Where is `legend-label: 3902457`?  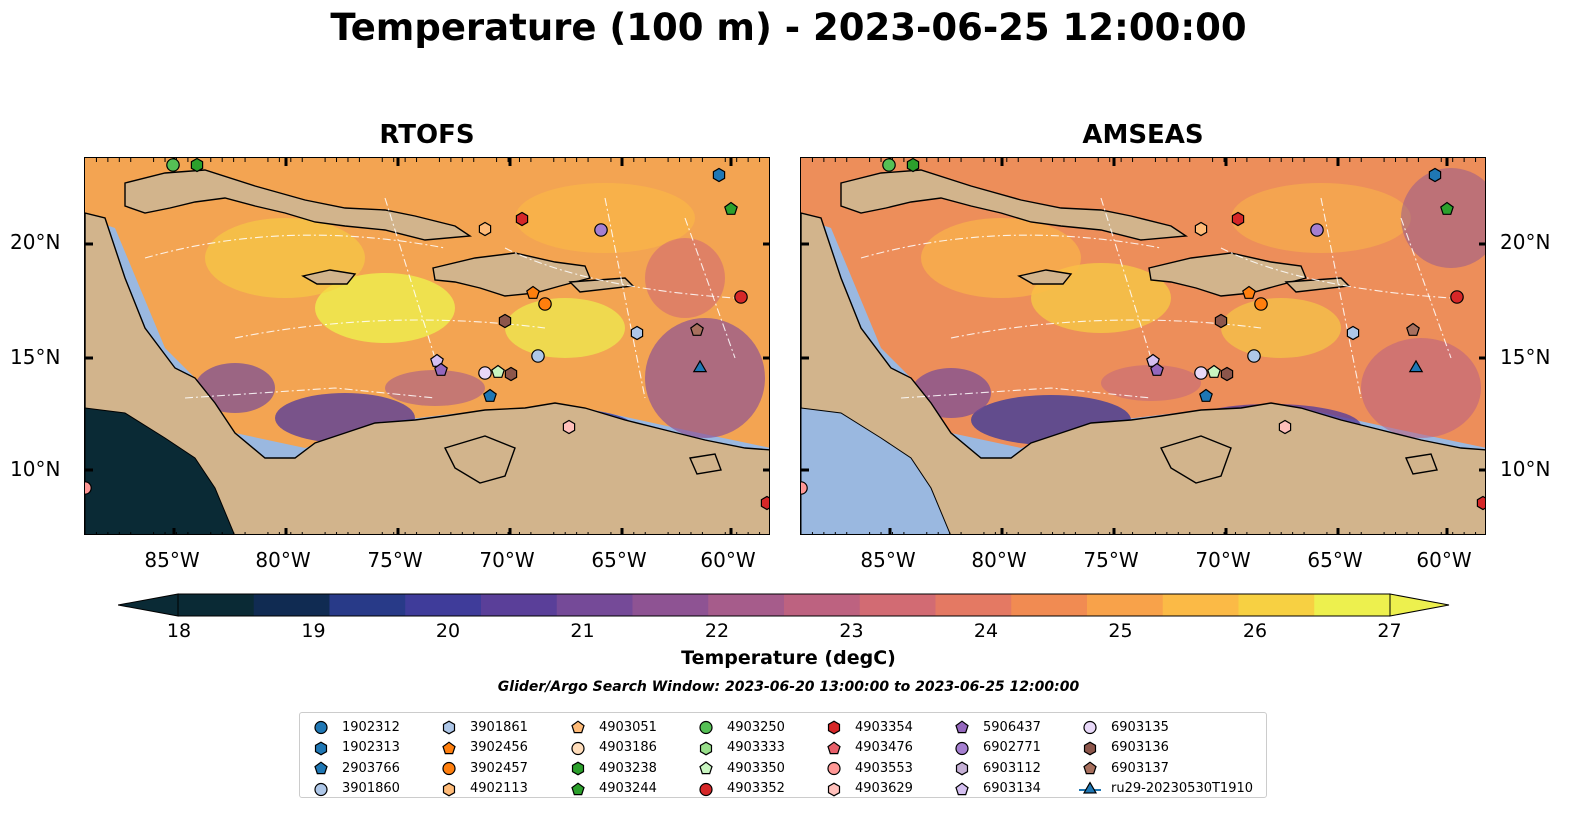
legend-label: 3902457 is located at coordinates (499, 768).